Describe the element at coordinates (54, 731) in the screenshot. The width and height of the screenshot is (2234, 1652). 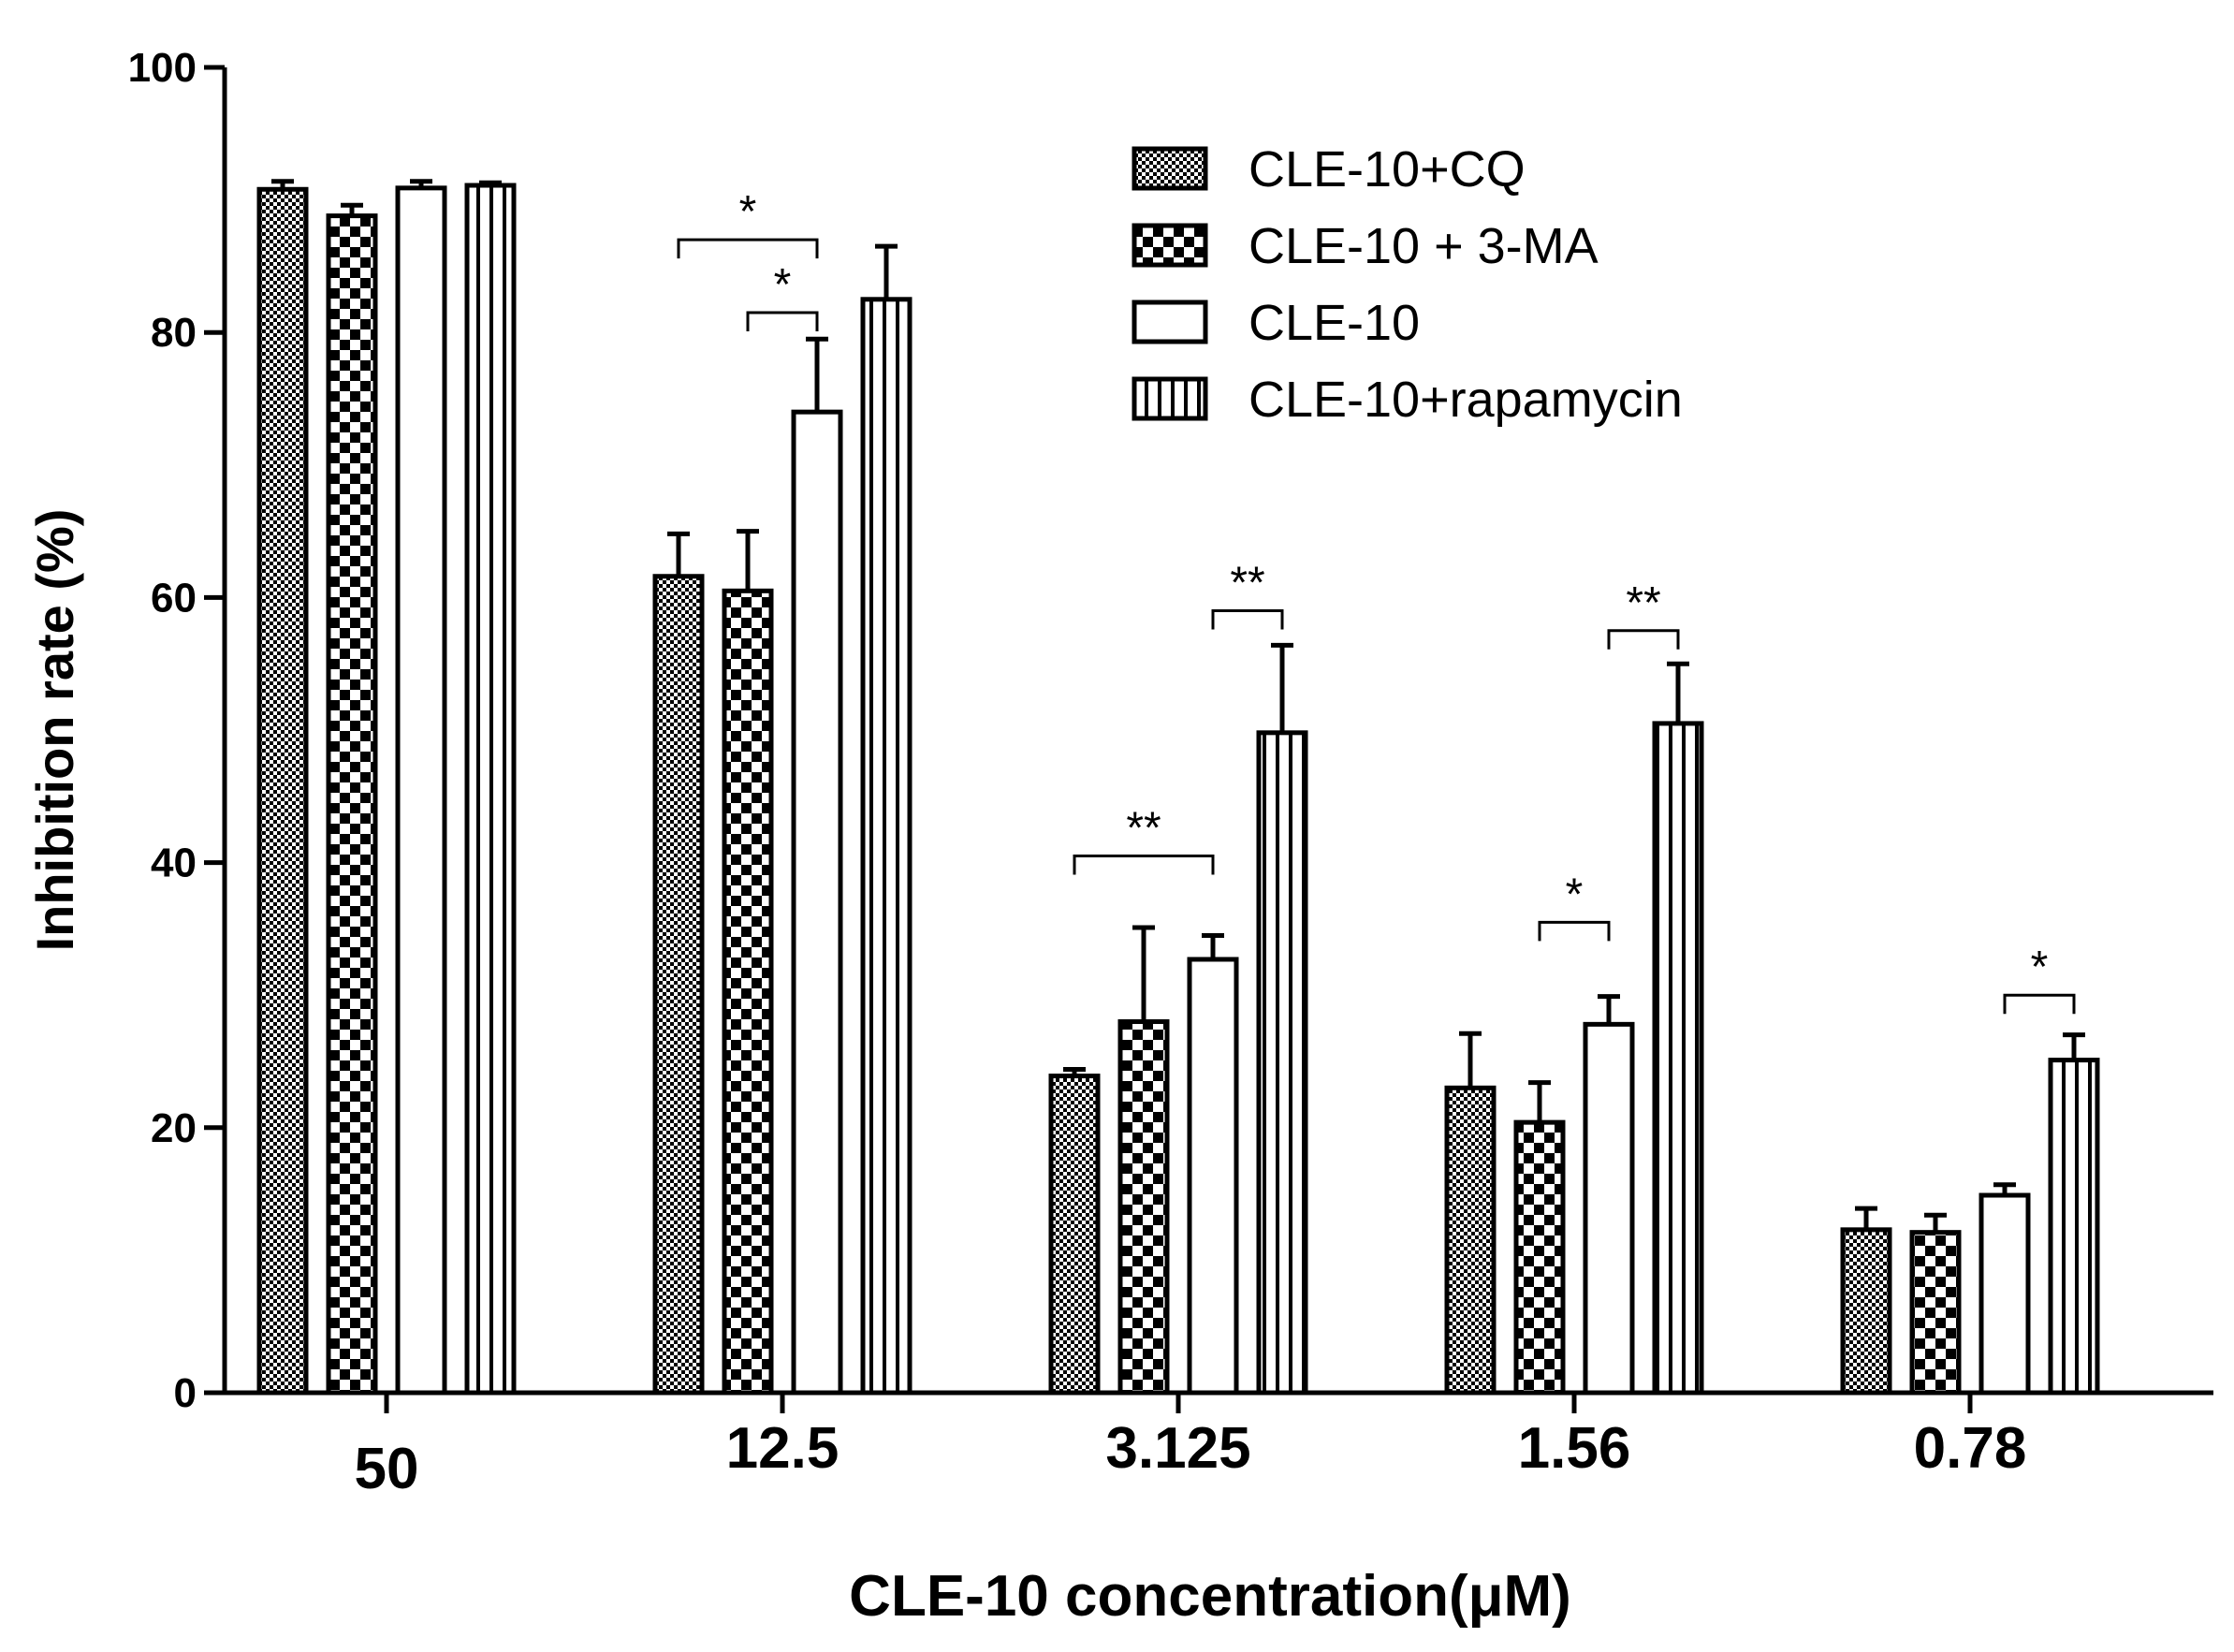
I see `y-axis-label: Inhibition rate (%)` at that location.